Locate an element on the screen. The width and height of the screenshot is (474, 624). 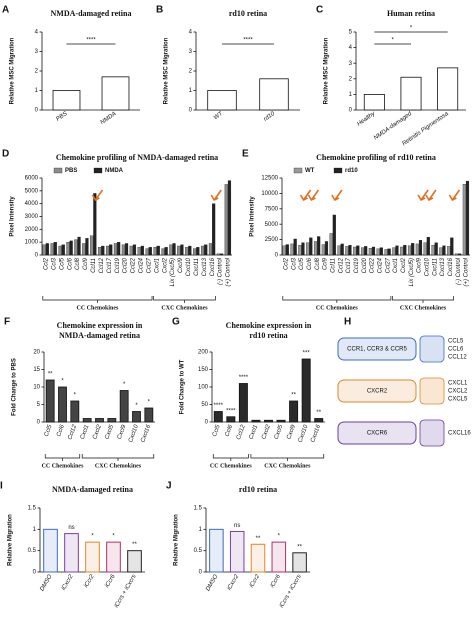
y-tick-label: 150 is located at coordinates (203, 370).